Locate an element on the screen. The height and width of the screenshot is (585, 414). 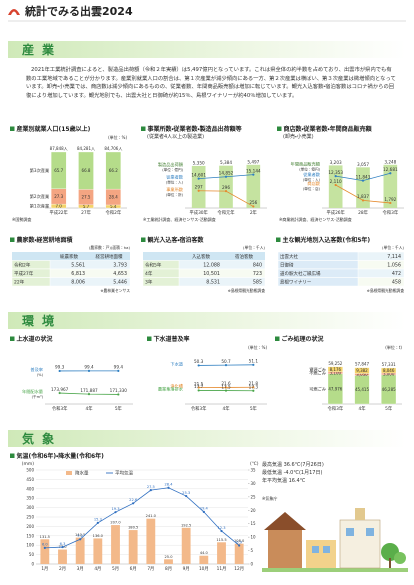
cell-value: 6,813 is located at coordinates (78, 274).